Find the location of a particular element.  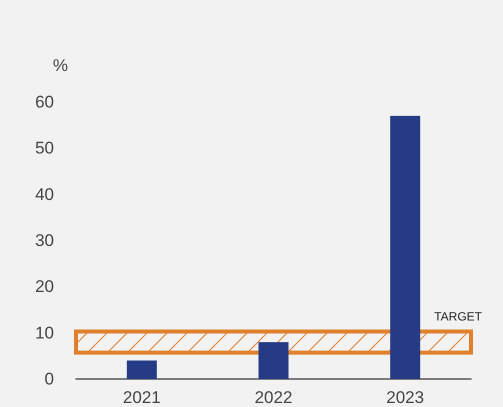

x-tick-label: 2023 is located at coordinates (405, 397).